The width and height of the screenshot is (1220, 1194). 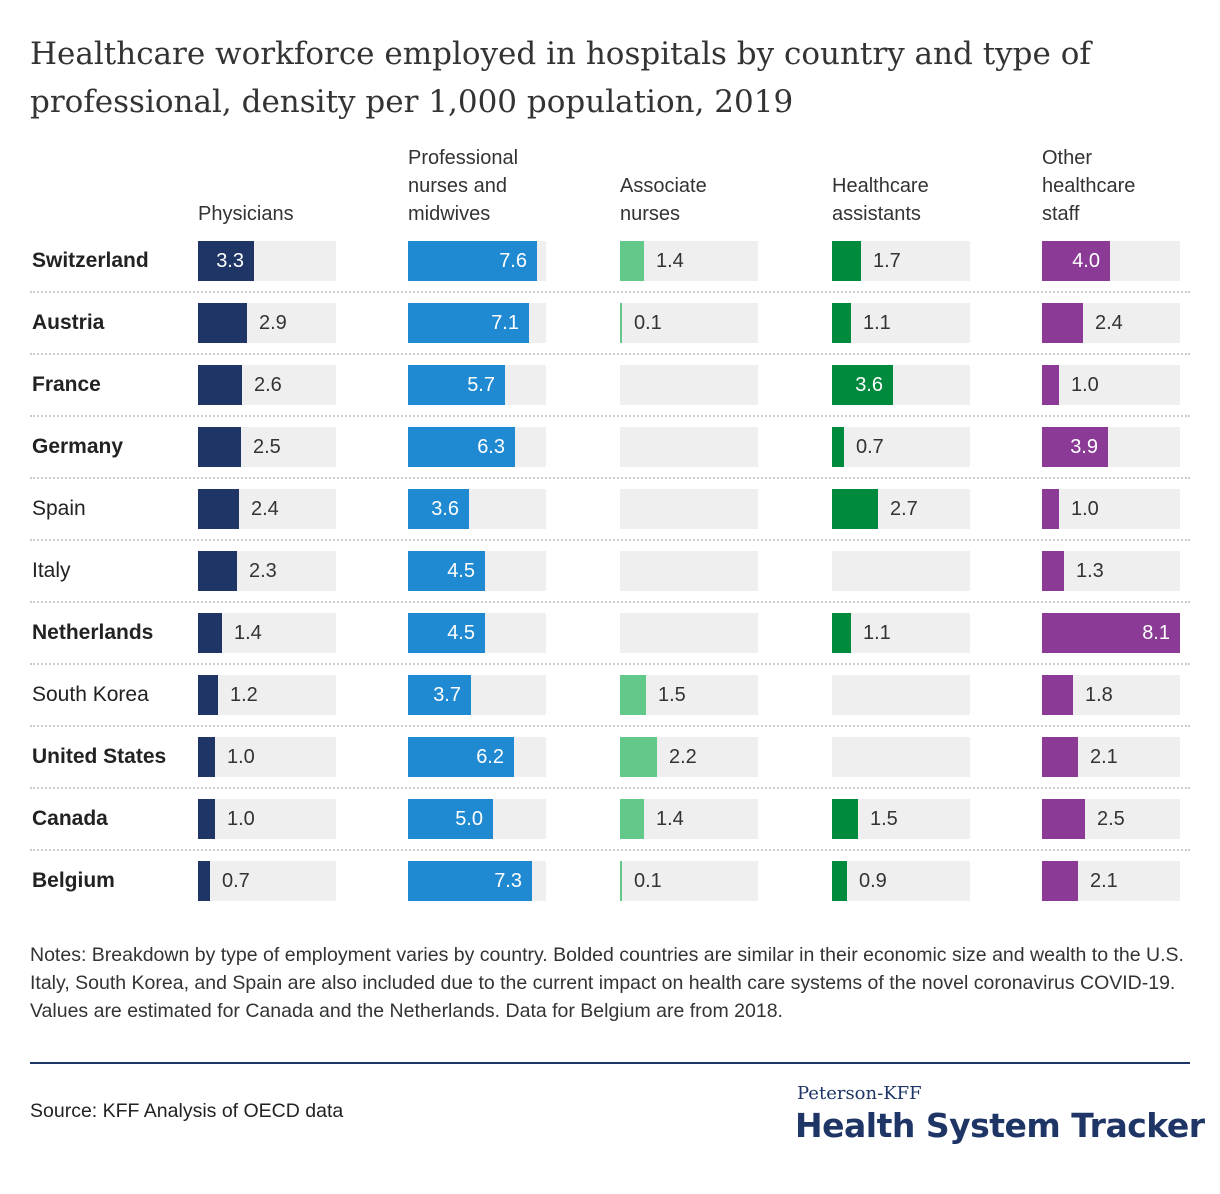 What do you see at coordinates (505, 323) in the screenshot?
I see `data-label: 7.1` at bounding box center [505, 323].